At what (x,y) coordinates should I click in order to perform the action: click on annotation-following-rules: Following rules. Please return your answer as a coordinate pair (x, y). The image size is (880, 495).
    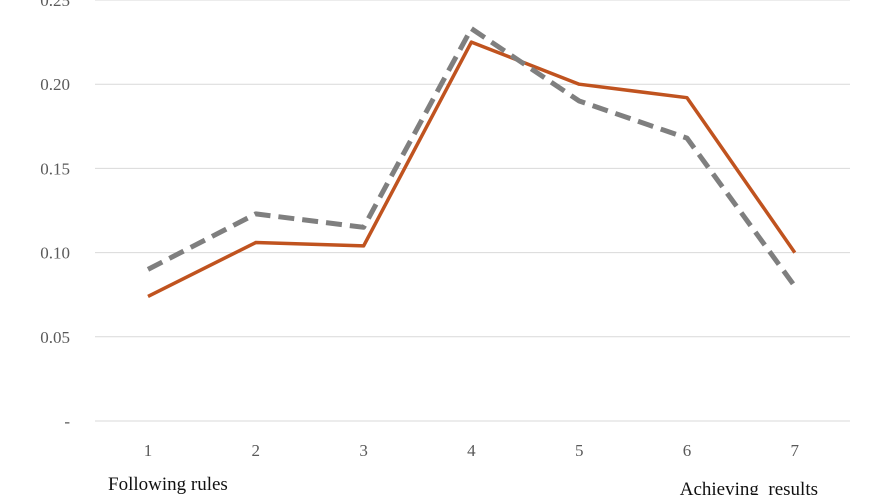
    Looking at the image, I should click on (168, 484).